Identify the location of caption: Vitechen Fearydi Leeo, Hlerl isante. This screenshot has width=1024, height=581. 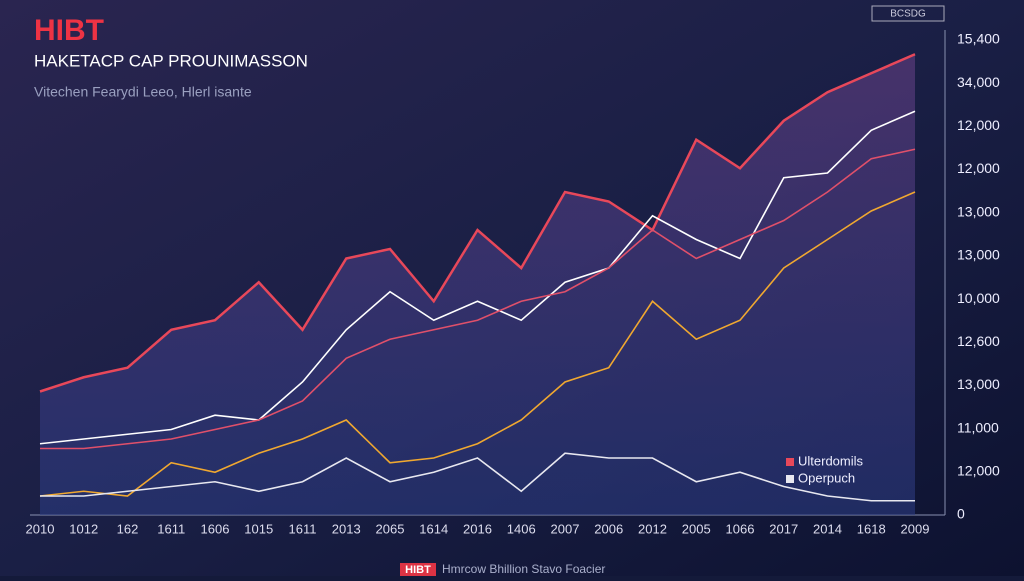
(143, 92).